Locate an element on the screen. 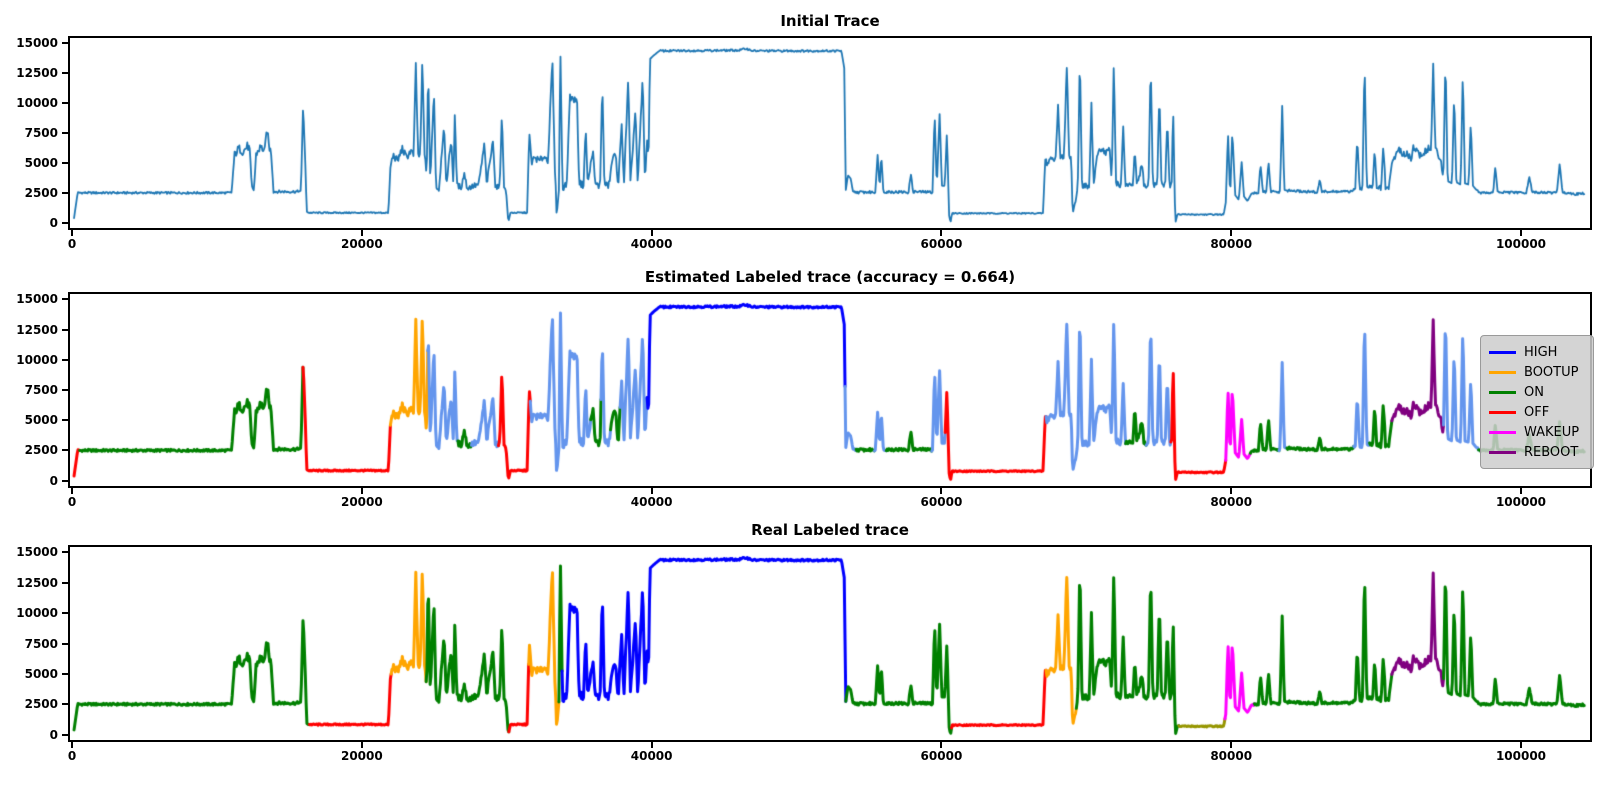  plot1-title: Initial Trace is located at coordinates (830, 21).